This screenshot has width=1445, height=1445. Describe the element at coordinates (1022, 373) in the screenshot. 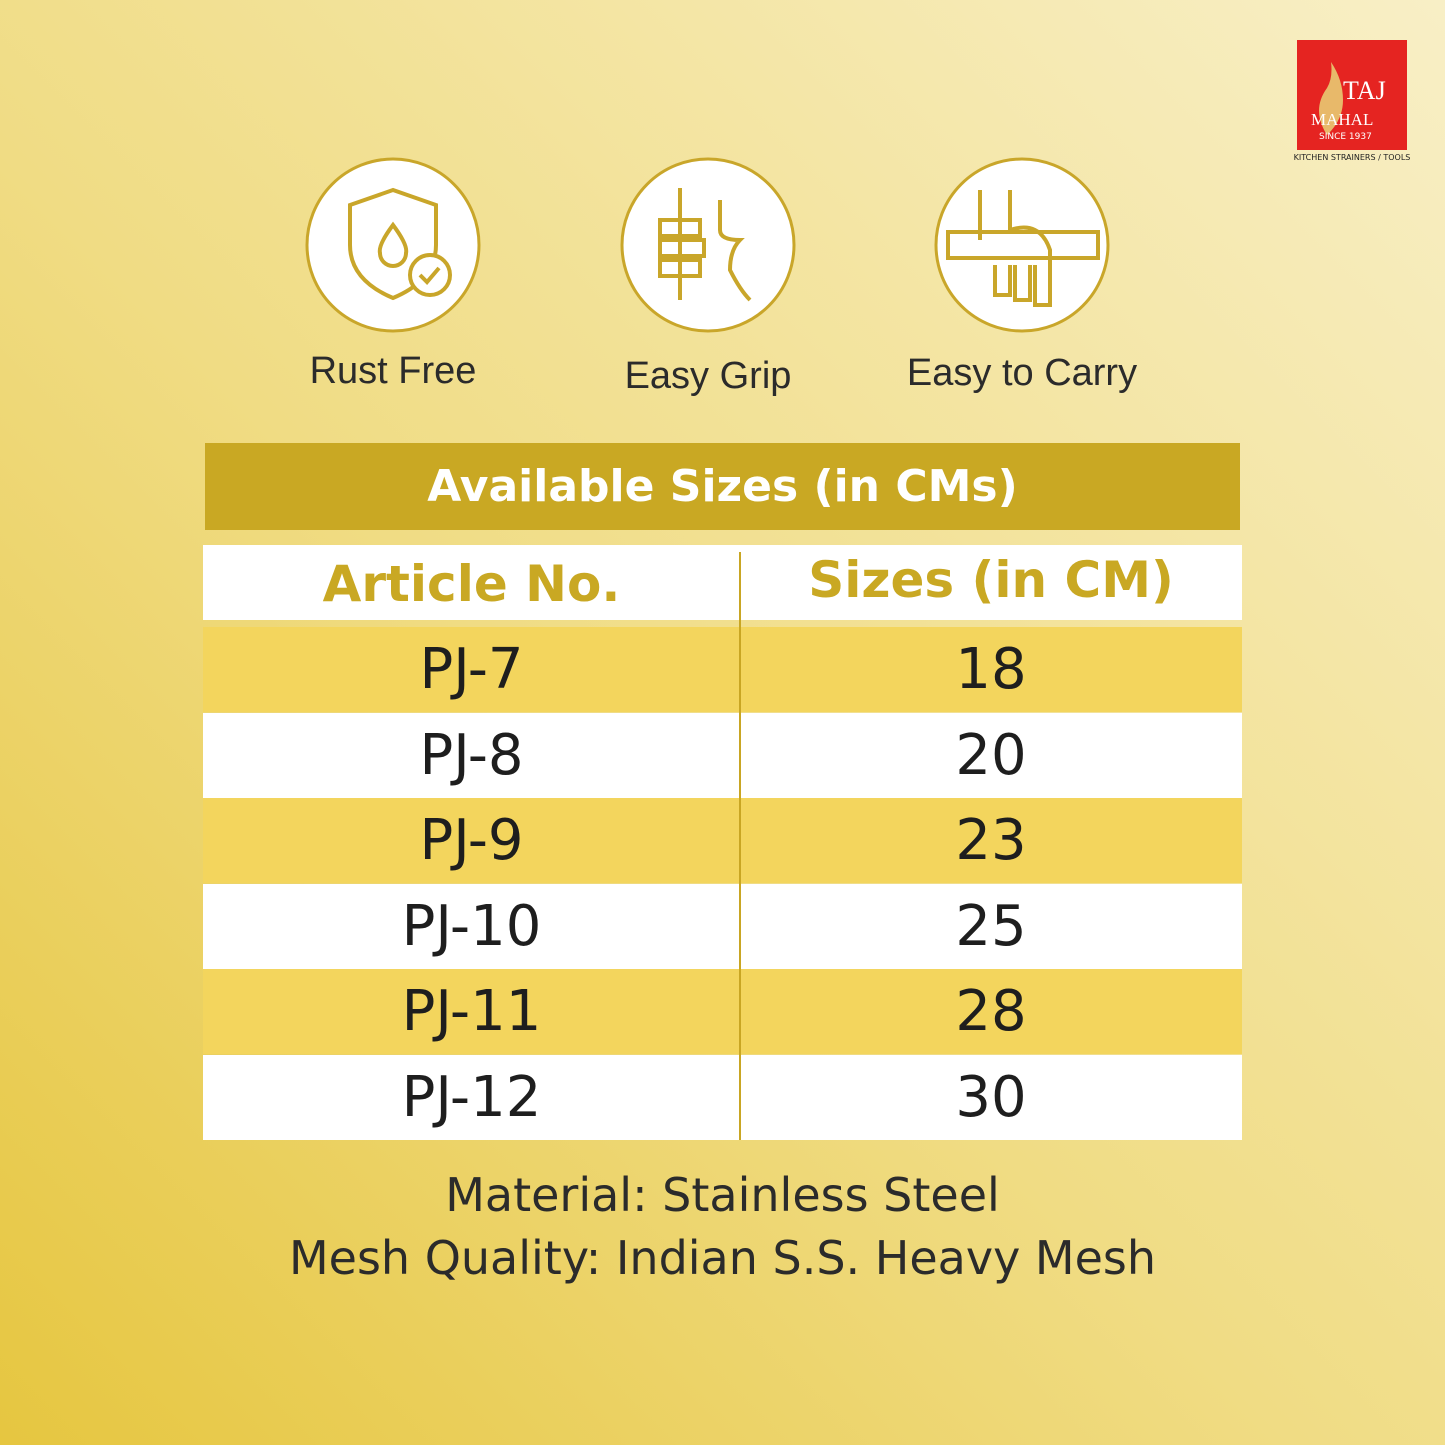

I see `feature-label: Easy to Carry` at that location.